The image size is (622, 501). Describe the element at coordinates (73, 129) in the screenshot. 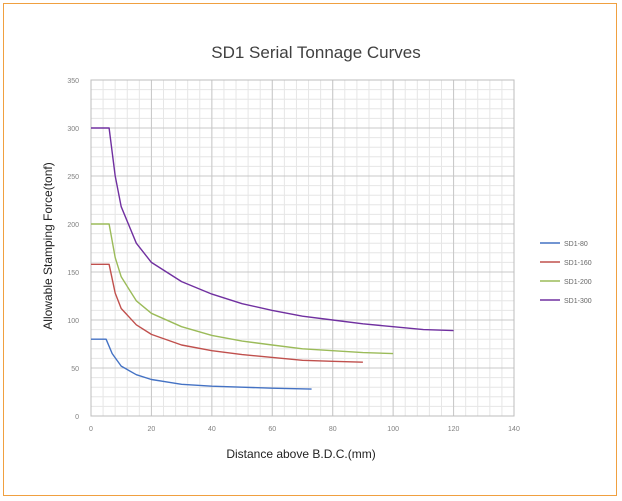

I see `y-tick-label: 300` at that location.